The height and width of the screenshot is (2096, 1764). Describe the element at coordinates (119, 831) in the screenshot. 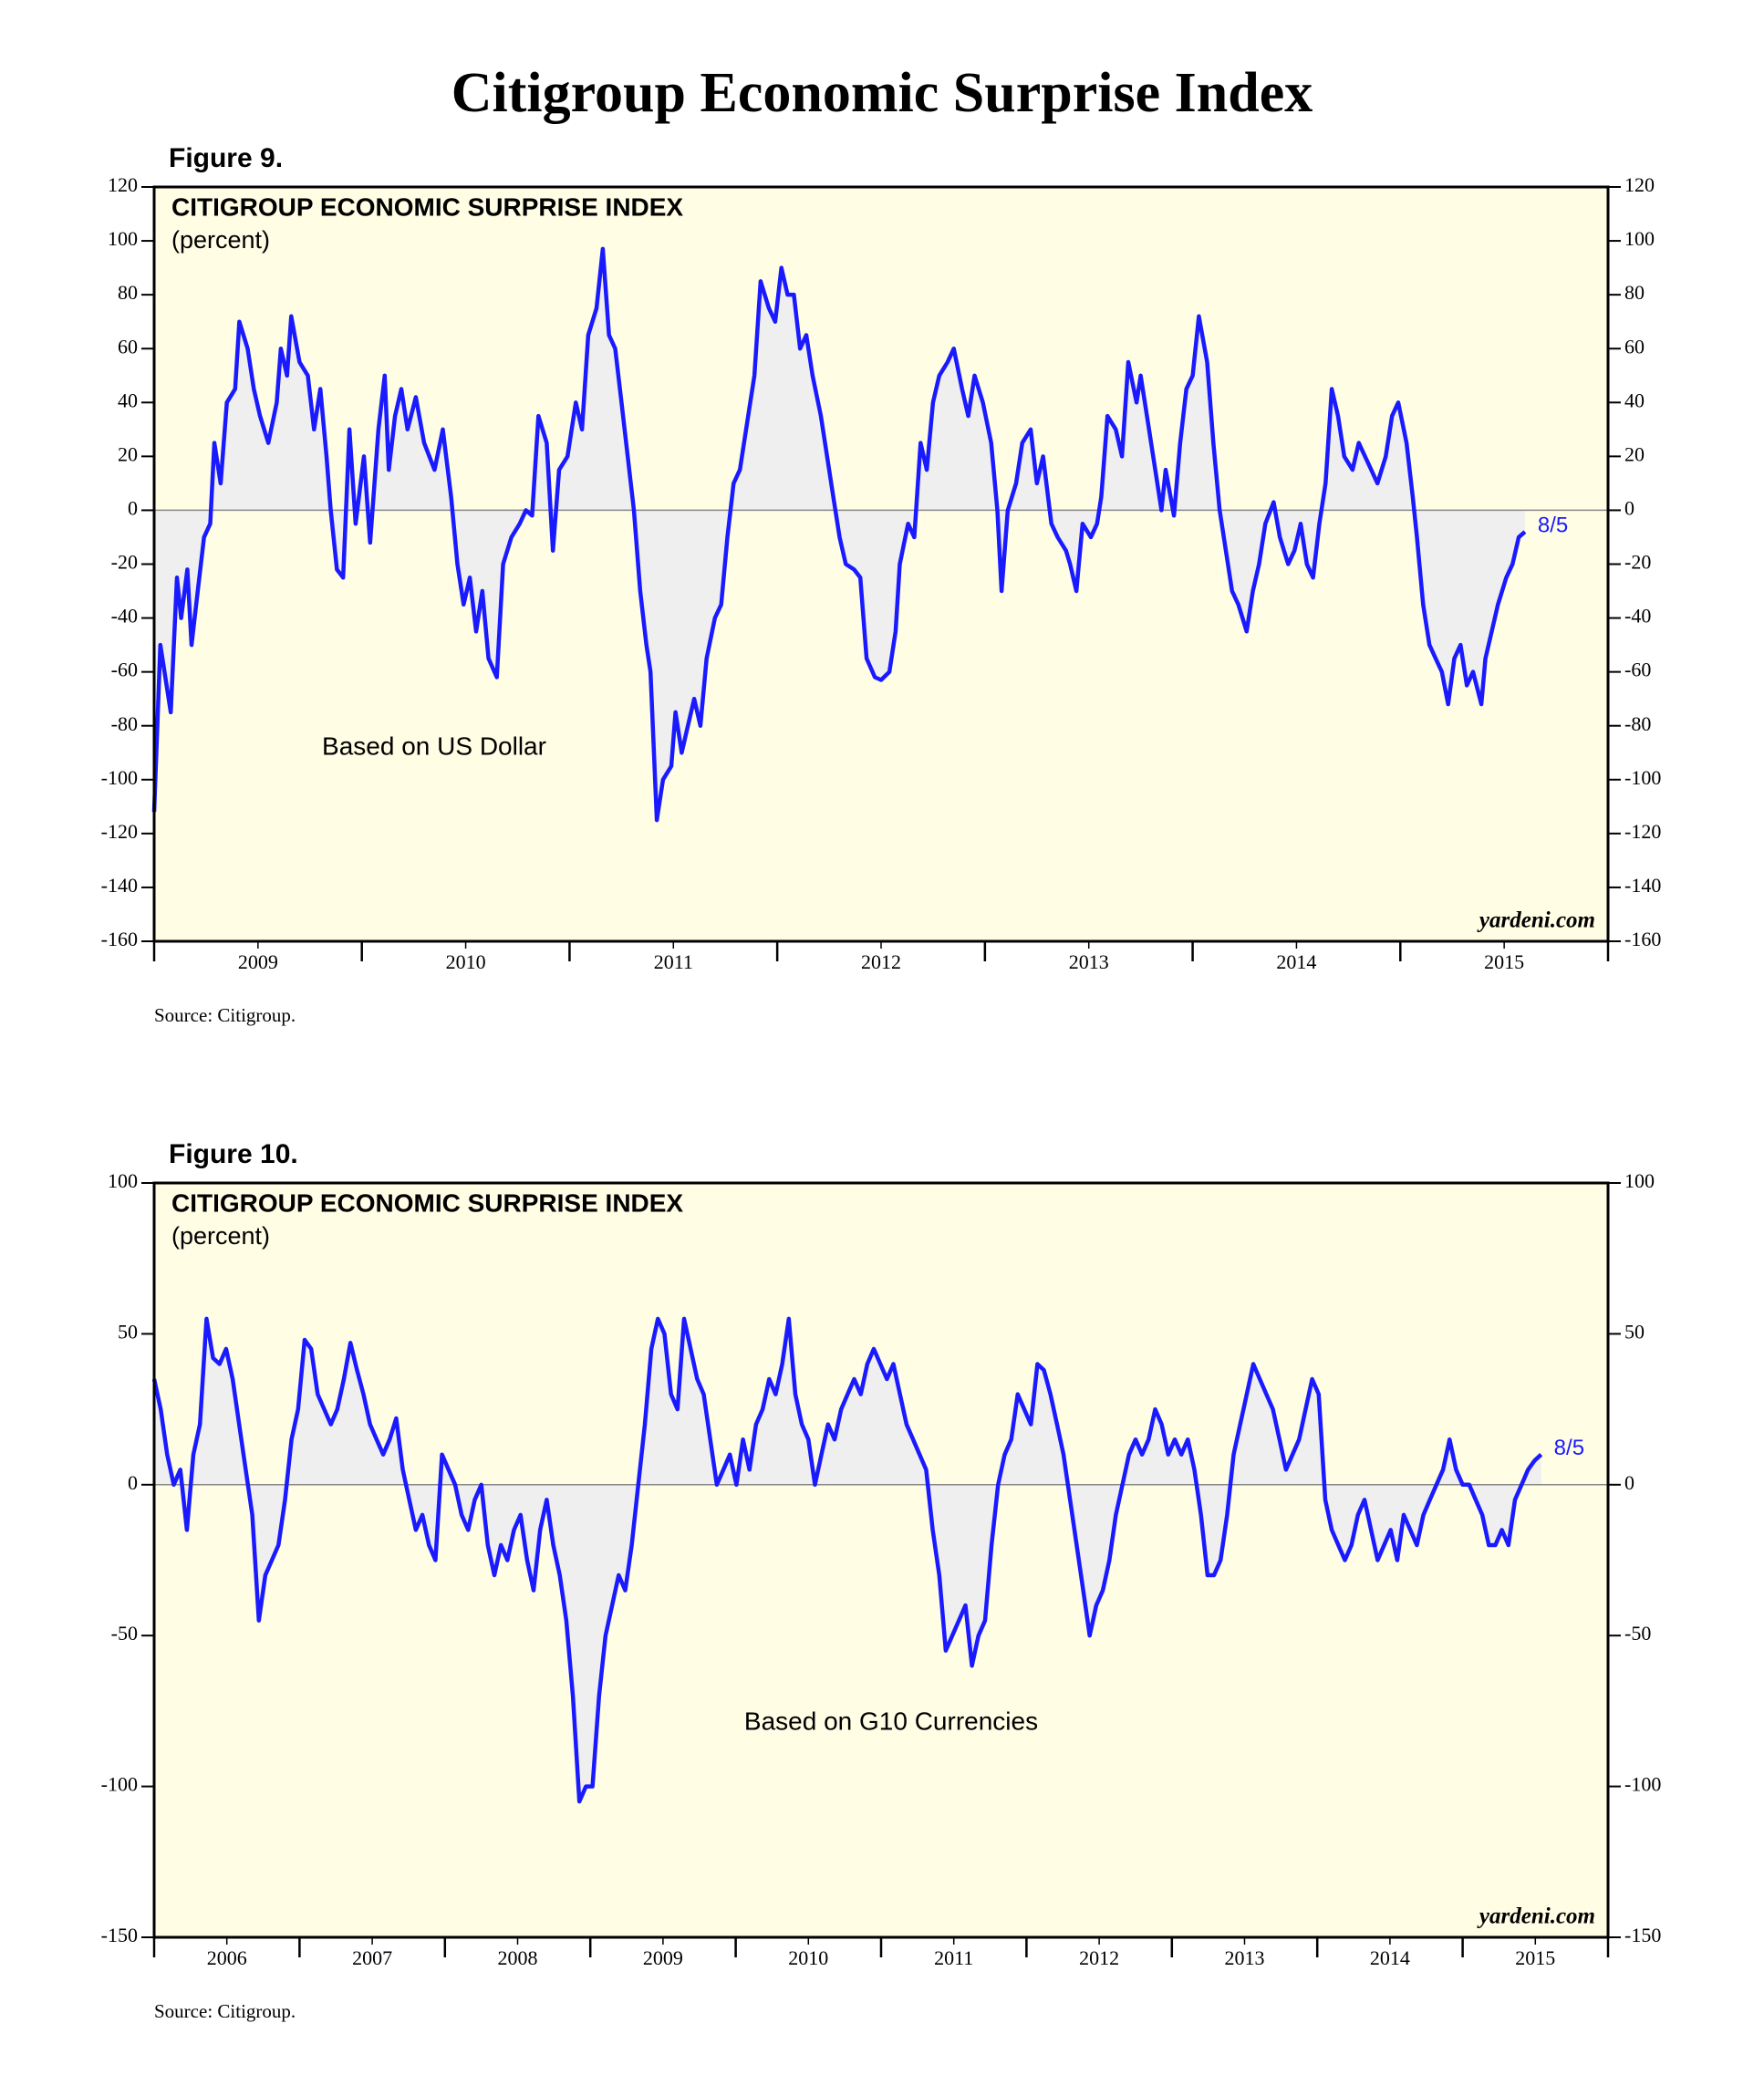

I see `y-tick-label: -120` at that location.